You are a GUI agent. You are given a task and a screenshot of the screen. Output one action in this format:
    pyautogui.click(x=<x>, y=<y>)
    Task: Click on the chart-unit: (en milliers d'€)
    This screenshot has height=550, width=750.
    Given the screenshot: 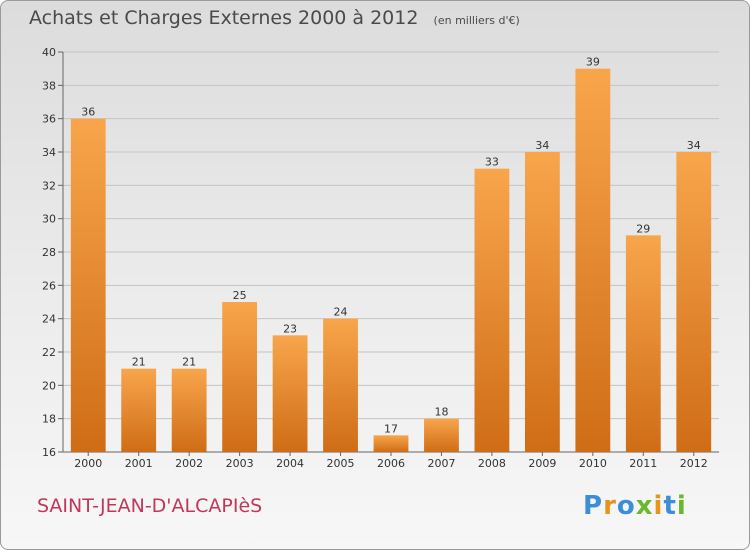 What is the action you would take?
    pyautogui.click(x=476, y=20)
    